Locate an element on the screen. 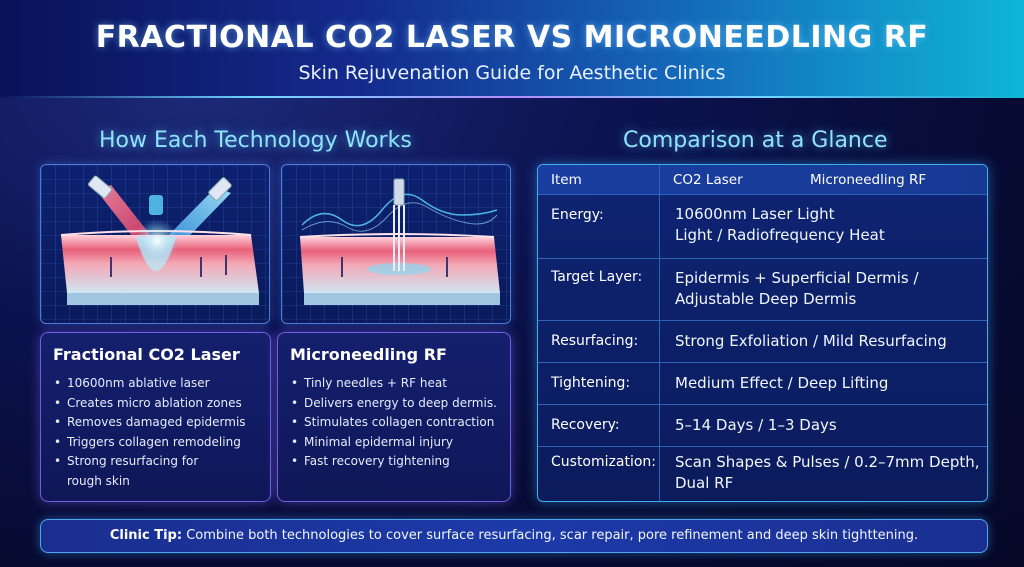  microneedling-rf-illustration is located at coordinates (396, 244).